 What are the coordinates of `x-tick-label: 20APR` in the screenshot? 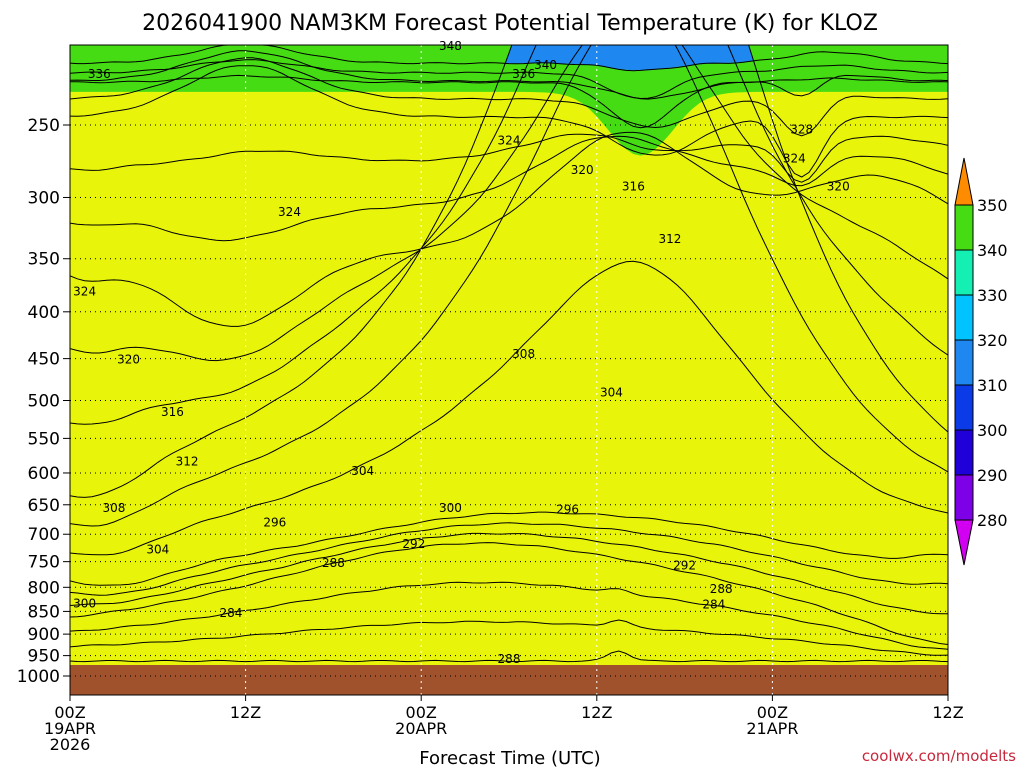 It's located at (421, 728).